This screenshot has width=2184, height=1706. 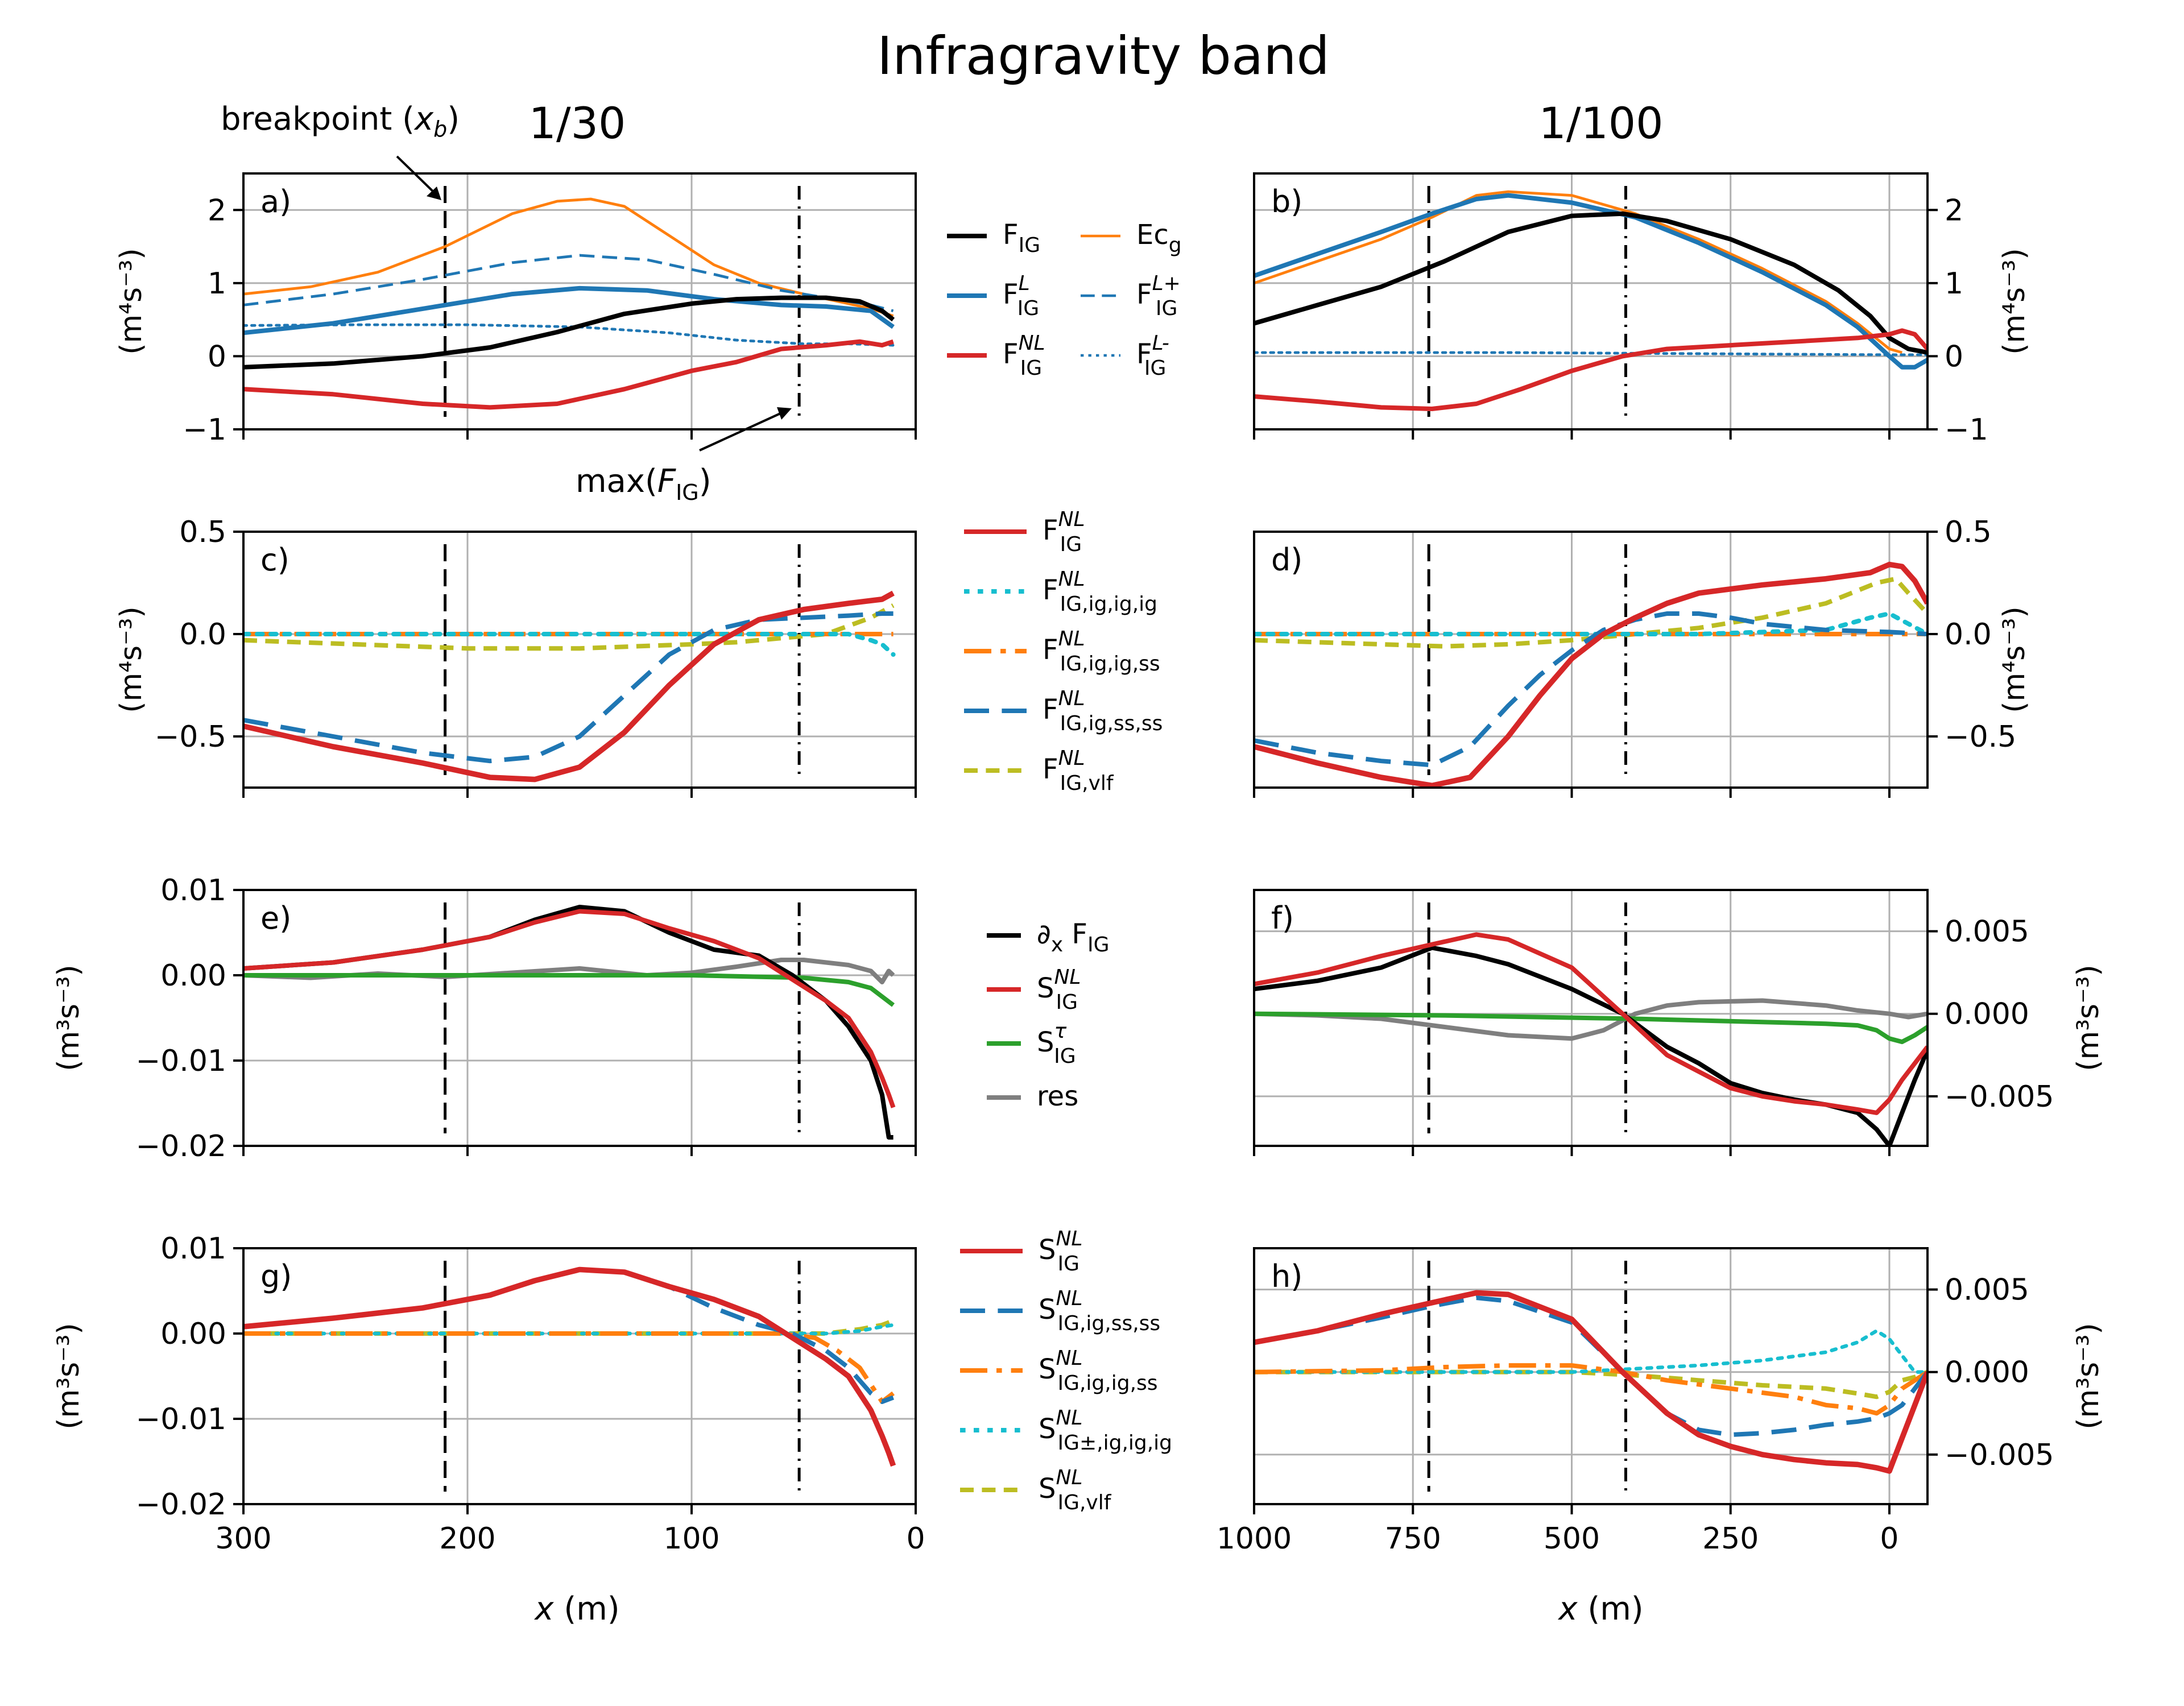 I want to click on x-ticks-e, so click(x=579, y=1151).